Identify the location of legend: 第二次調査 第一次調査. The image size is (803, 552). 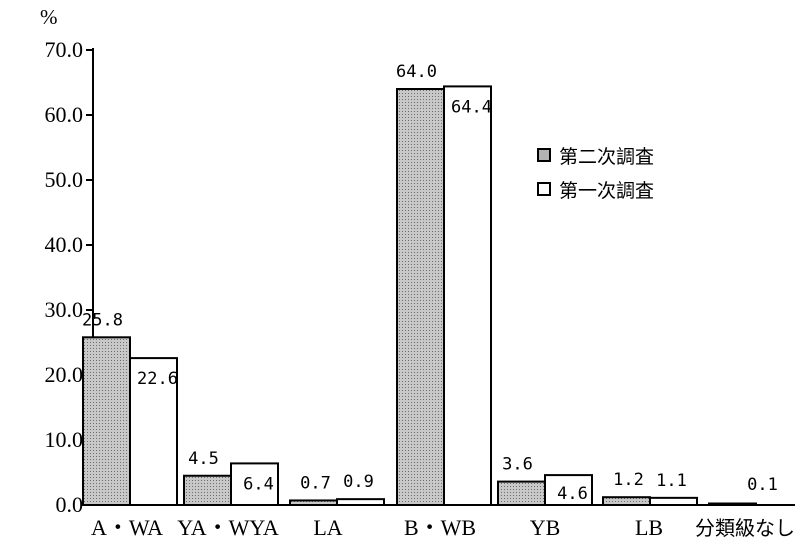
(595, 172).